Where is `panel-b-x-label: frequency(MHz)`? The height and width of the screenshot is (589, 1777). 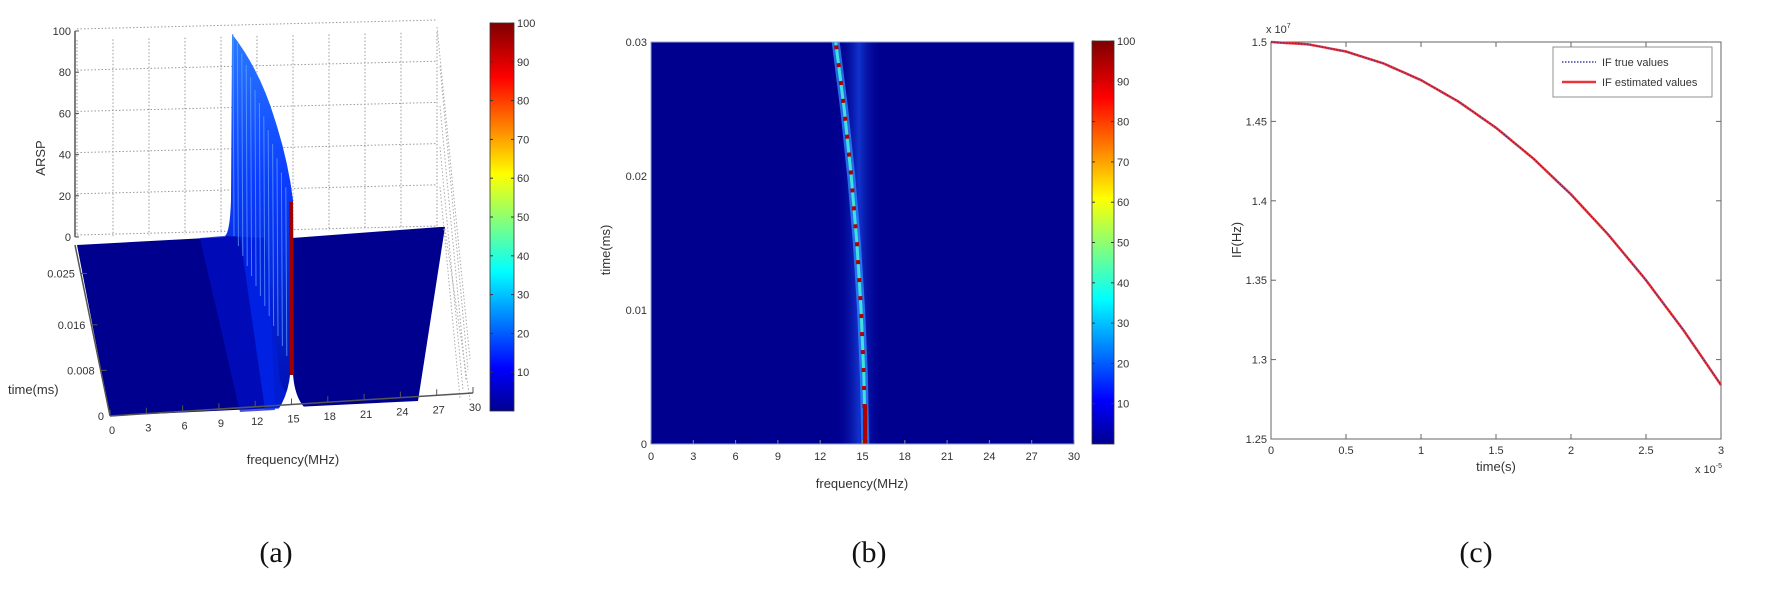 panel-b-x-label: frequency(MHz) is located at coordinates (862, 483).